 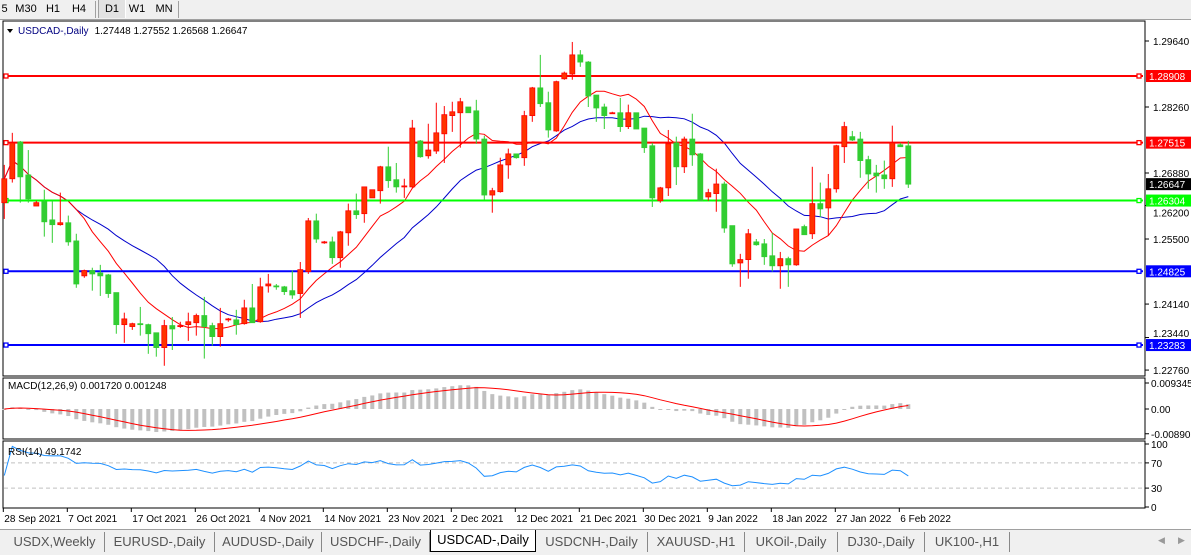 What do you see at coordinates (881, 542) in the screenshot?
I see `chart-tab: DJ30-,Daily` at bounding box center [881, 542].